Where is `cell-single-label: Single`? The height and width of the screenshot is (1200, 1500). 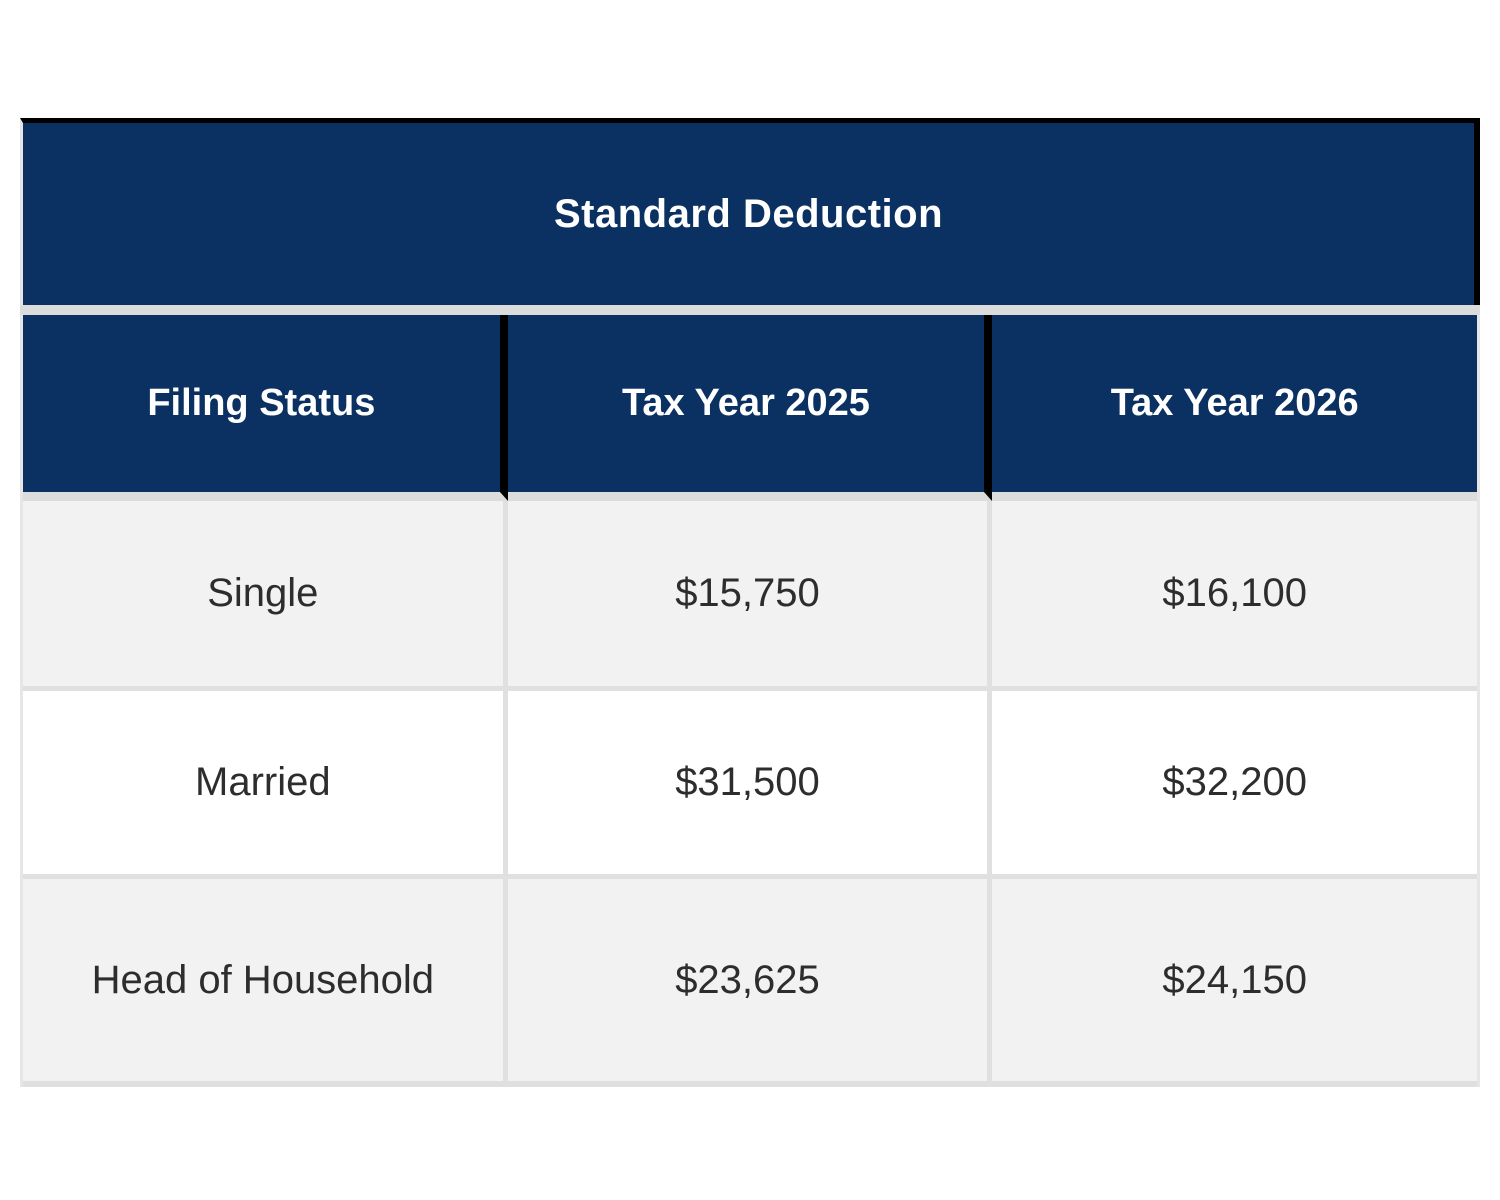
cell-single-label: Single is located at coordinates (265, 596).